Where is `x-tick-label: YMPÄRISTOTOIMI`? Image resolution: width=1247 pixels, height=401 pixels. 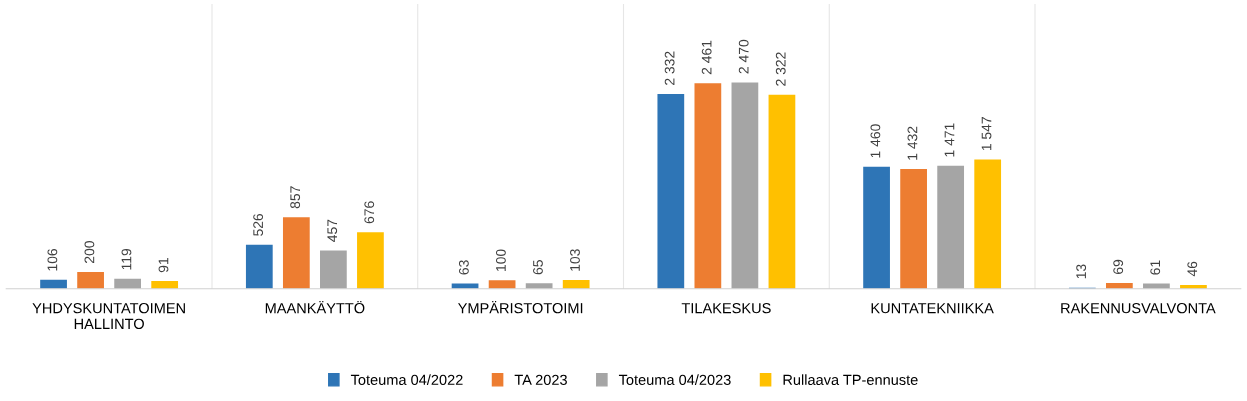
x-tick-label: YMPÄRISTOTOIMI is located at coordinates (520, 307).